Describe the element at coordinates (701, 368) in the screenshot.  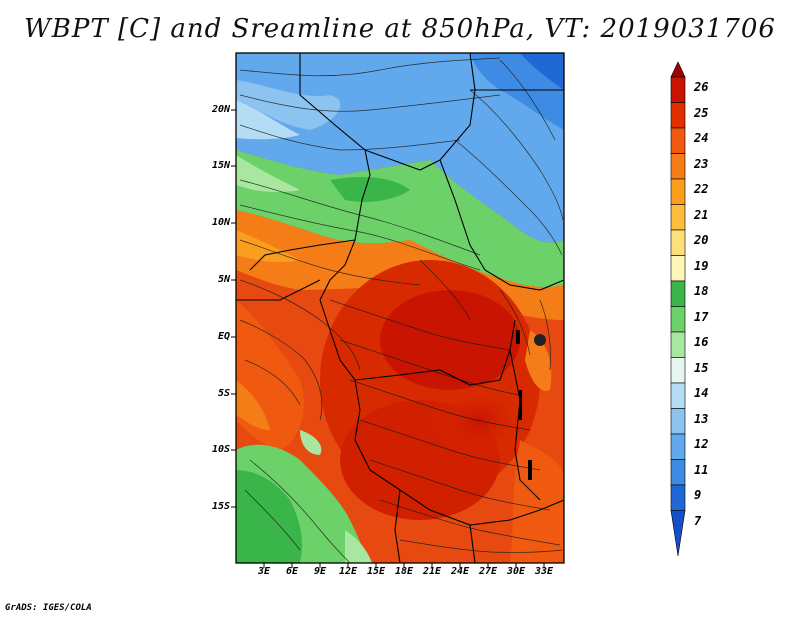
I see `colorbar-label: 15` at that location.